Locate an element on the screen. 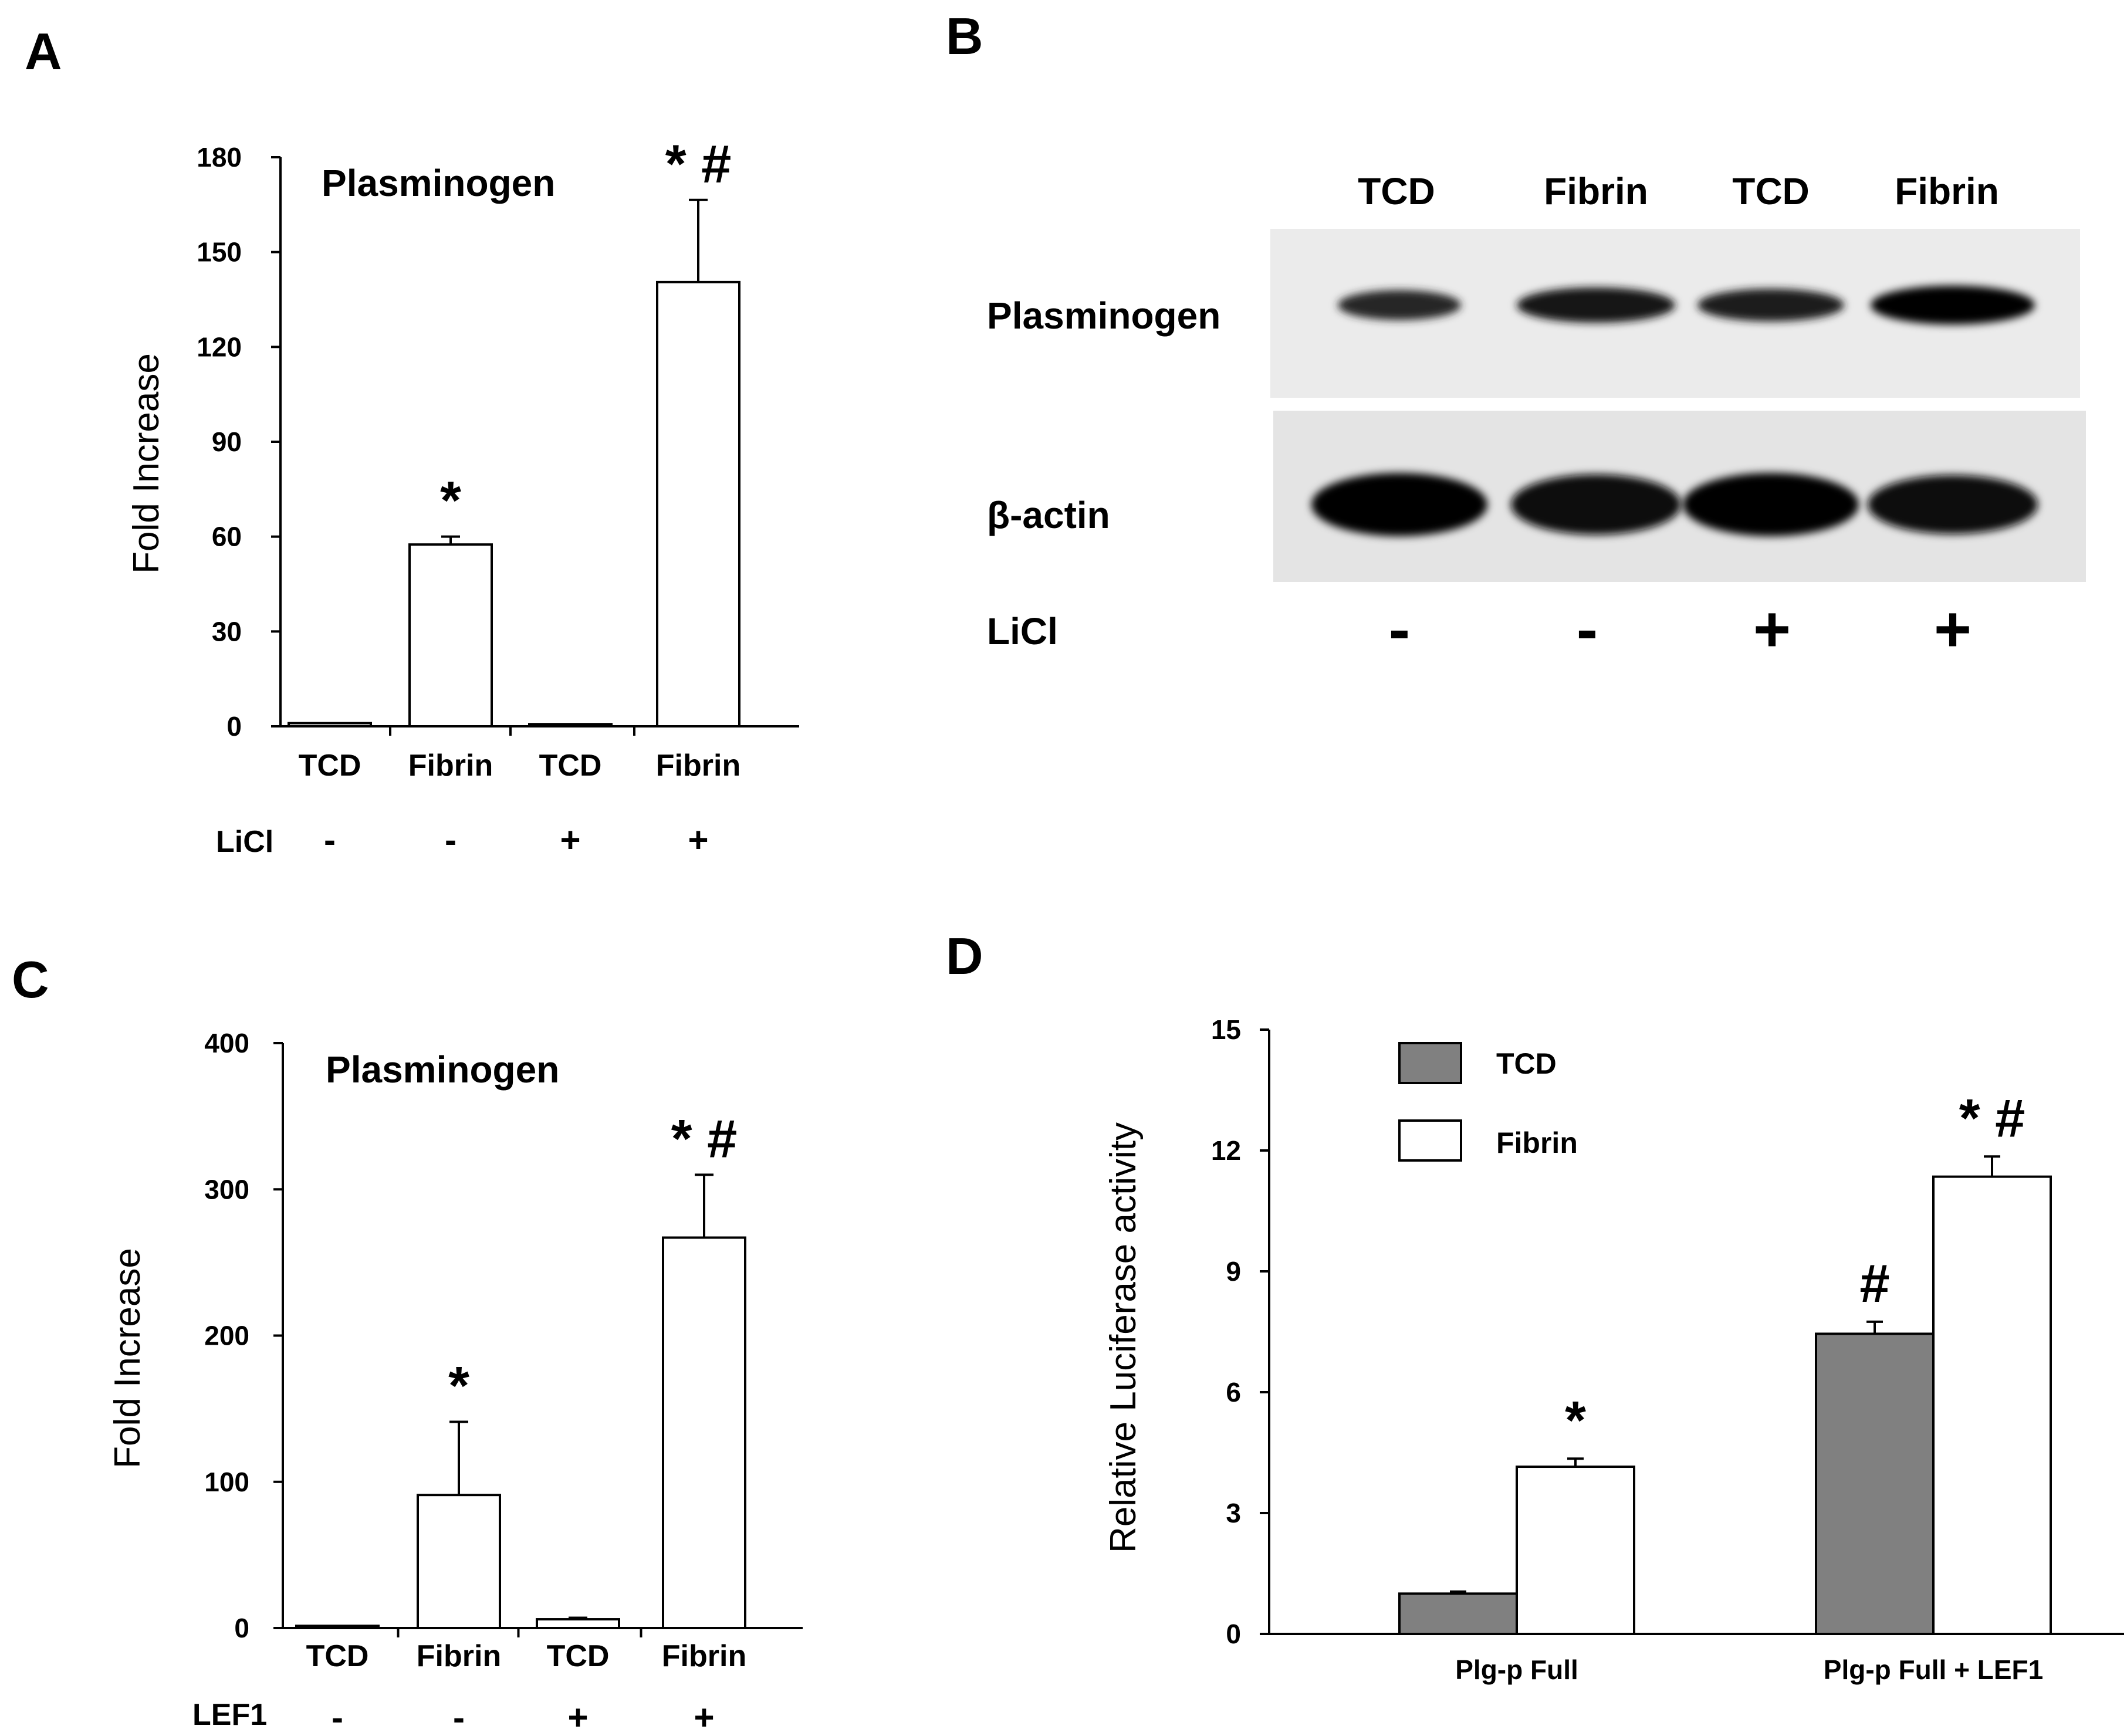 The height and width of the screenshot is (1736, 2127). panel-label-c: C is located at coordinates (30, 979).